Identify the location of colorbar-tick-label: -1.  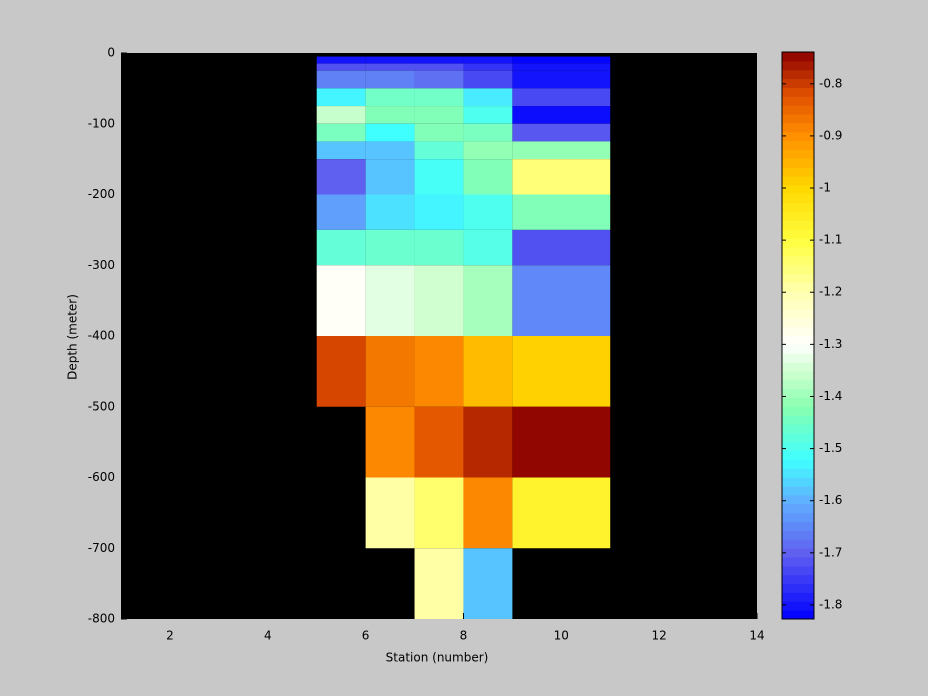
(825, 188).